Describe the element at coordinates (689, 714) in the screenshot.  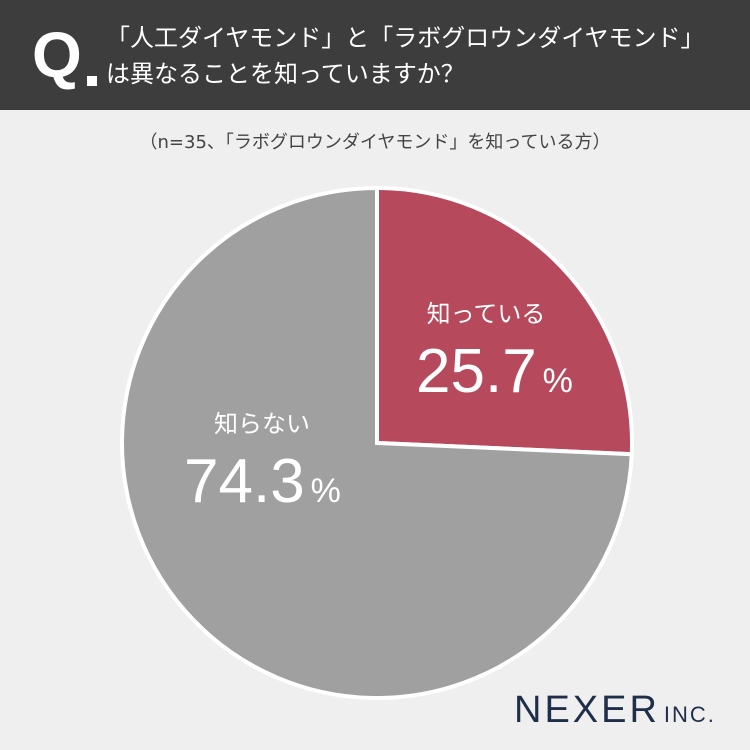
I see `logo-sub-text: INC.` at that location.